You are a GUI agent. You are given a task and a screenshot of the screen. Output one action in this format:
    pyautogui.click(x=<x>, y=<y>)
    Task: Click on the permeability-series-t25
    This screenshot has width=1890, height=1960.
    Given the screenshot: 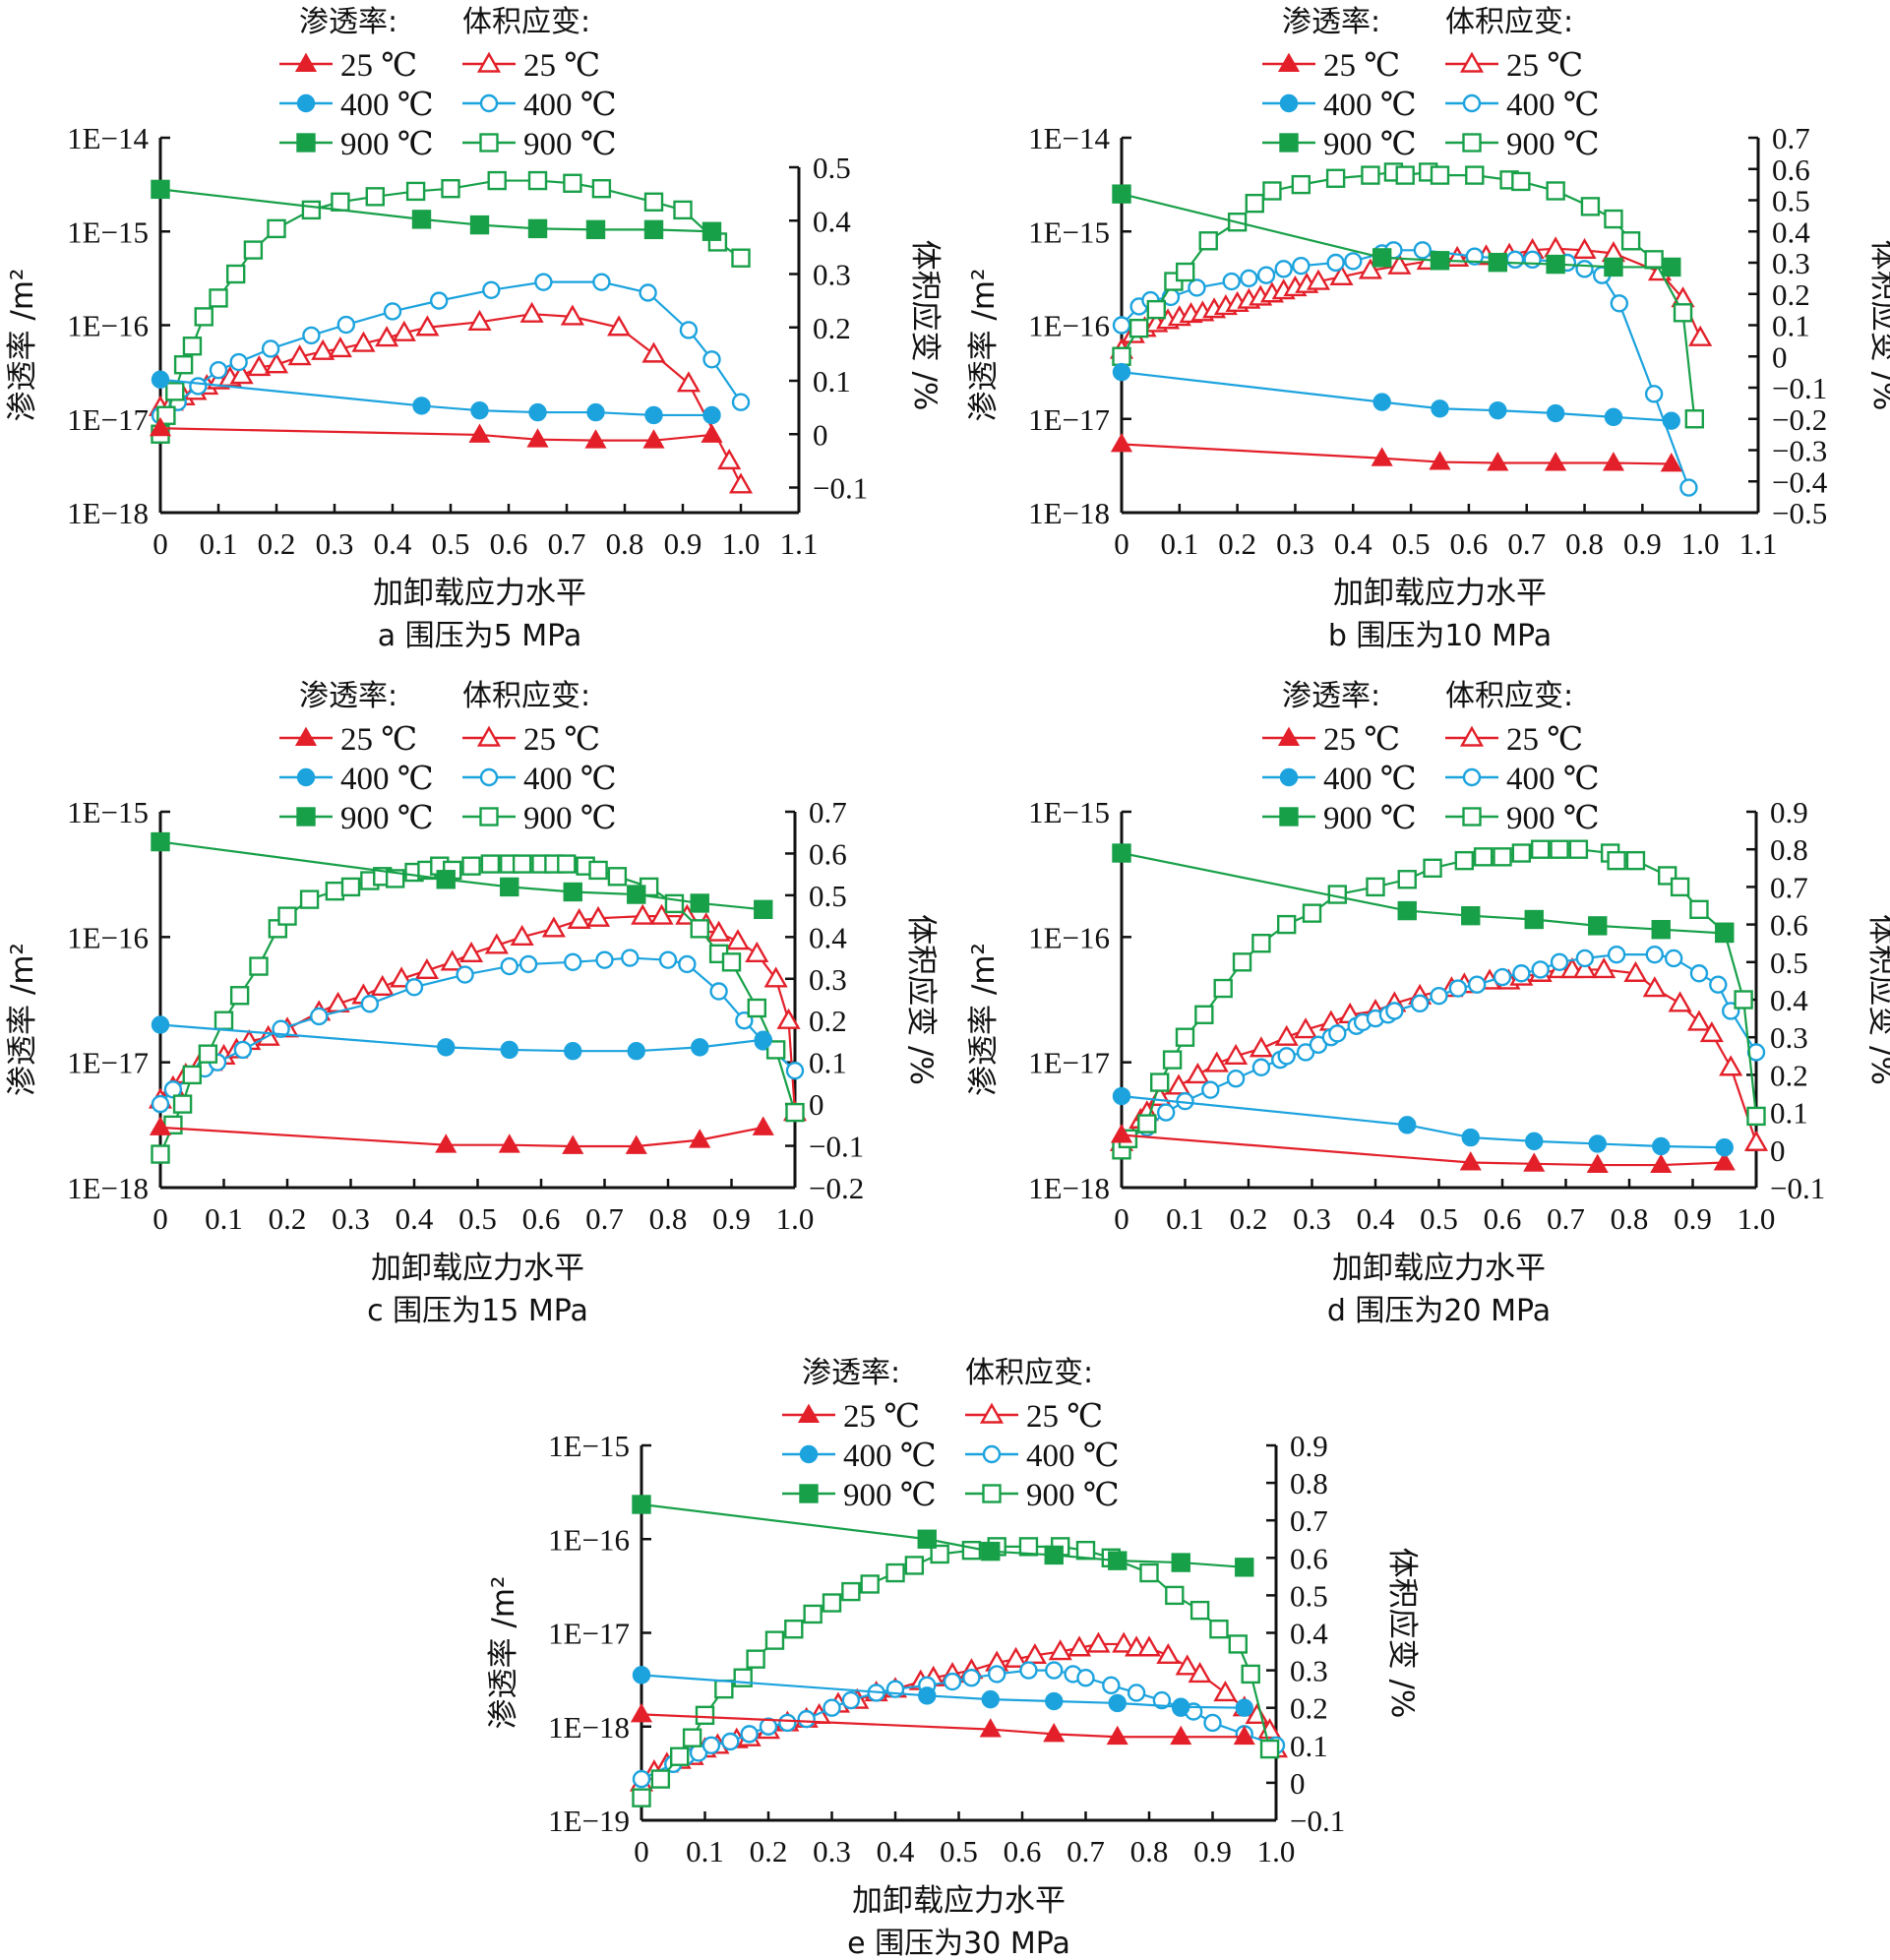 What is the action you would take?
    pyautogui.click(x=942, y=1724)
    